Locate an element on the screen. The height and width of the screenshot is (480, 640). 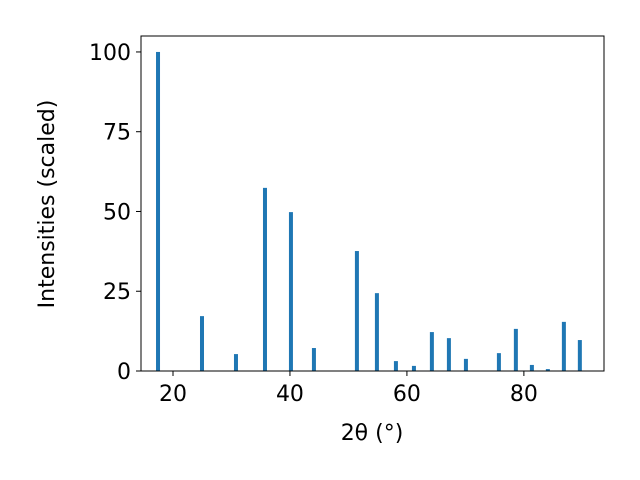
x-tick-label: 20 is located at coordinates (173, 394).